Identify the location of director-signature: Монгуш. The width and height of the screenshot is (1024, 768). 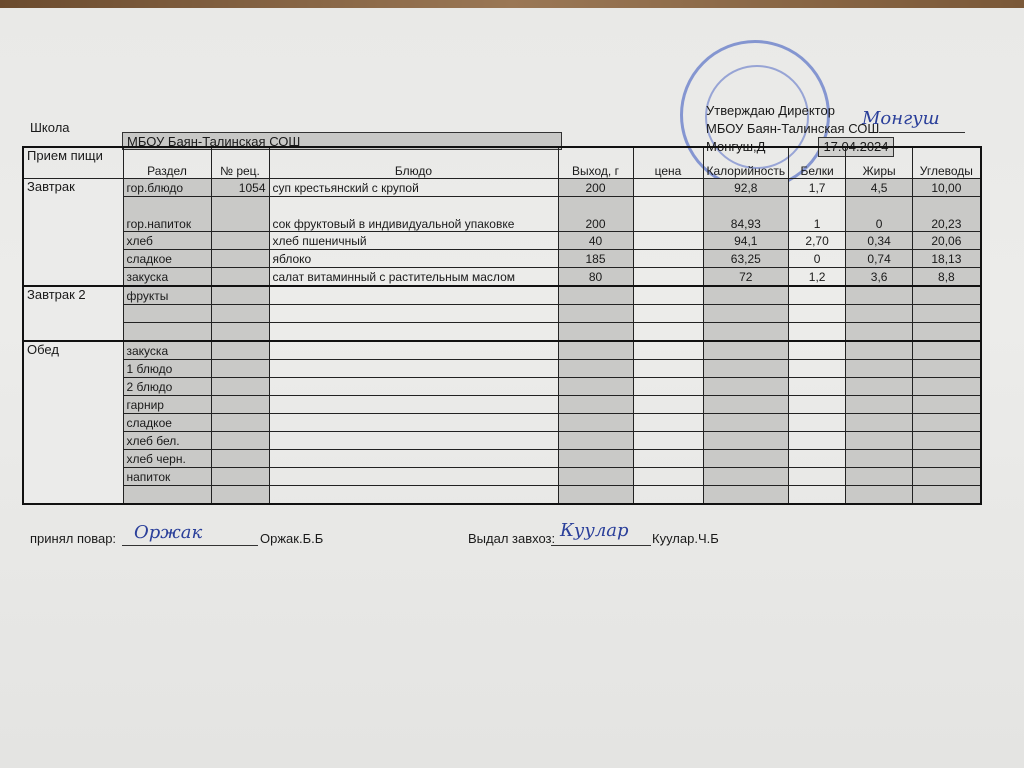
(901, 118).